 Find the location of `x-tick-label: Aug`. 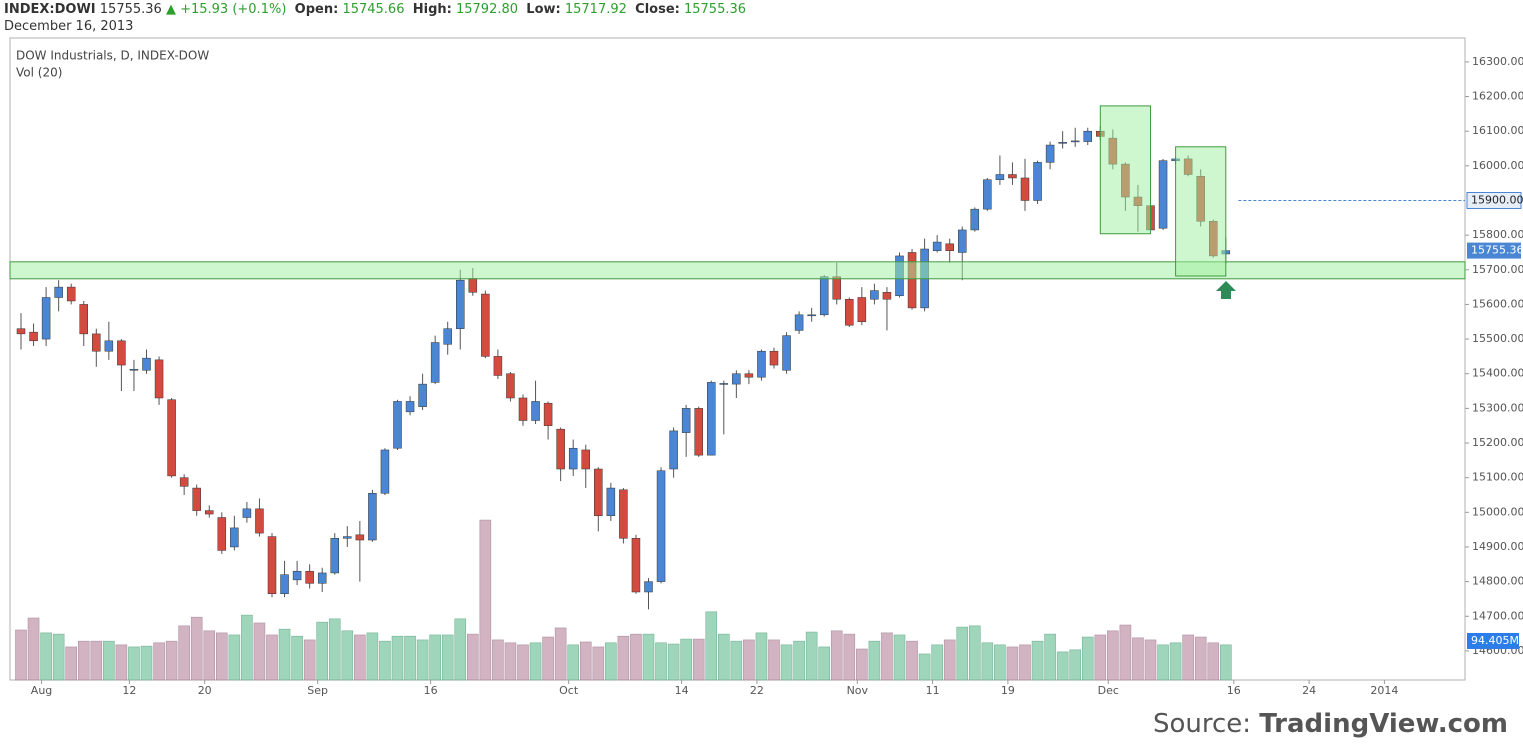

x-tick-label: Aug is located at coordinates (41, 690).